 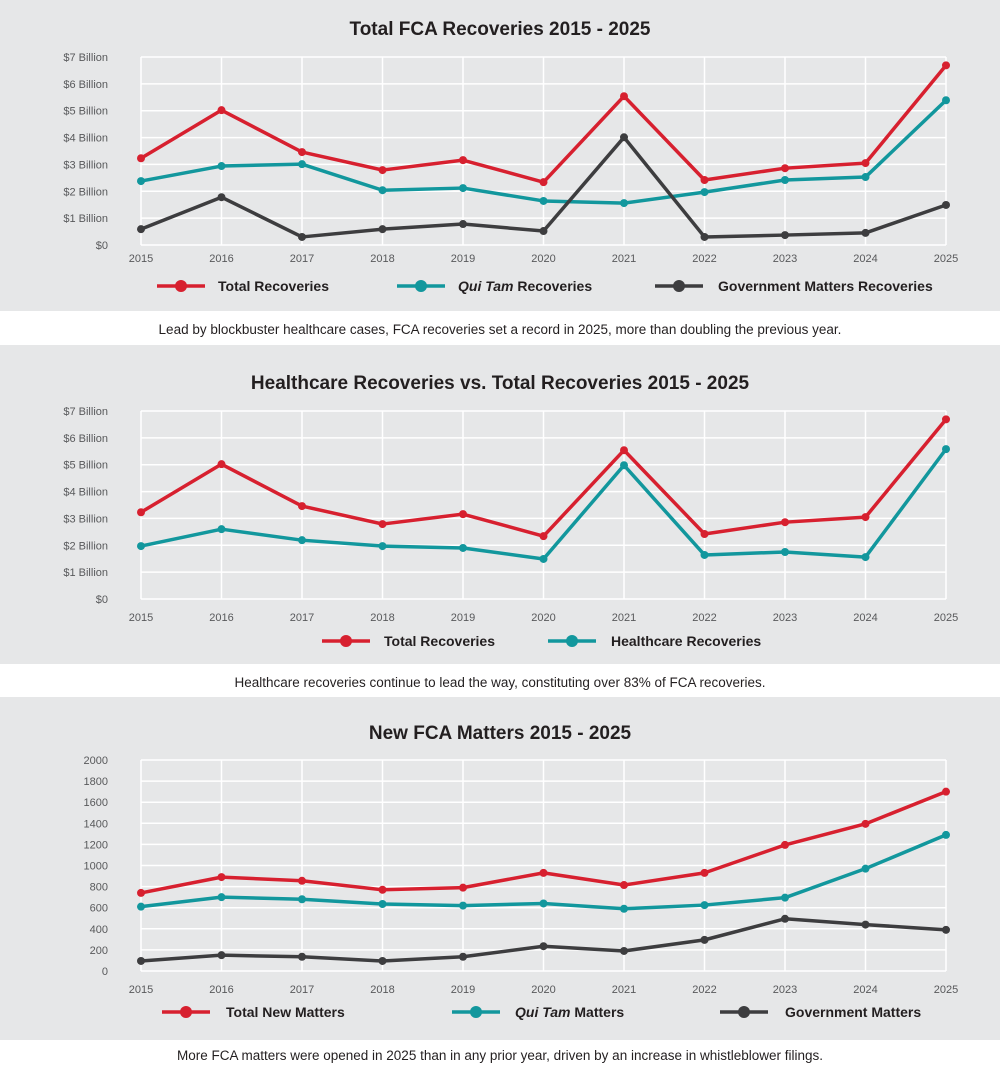 What do you see at coordinates (463, 259) in the screenshot?
I see `x-tick-label: 2019` at bounding box center [463, 259].